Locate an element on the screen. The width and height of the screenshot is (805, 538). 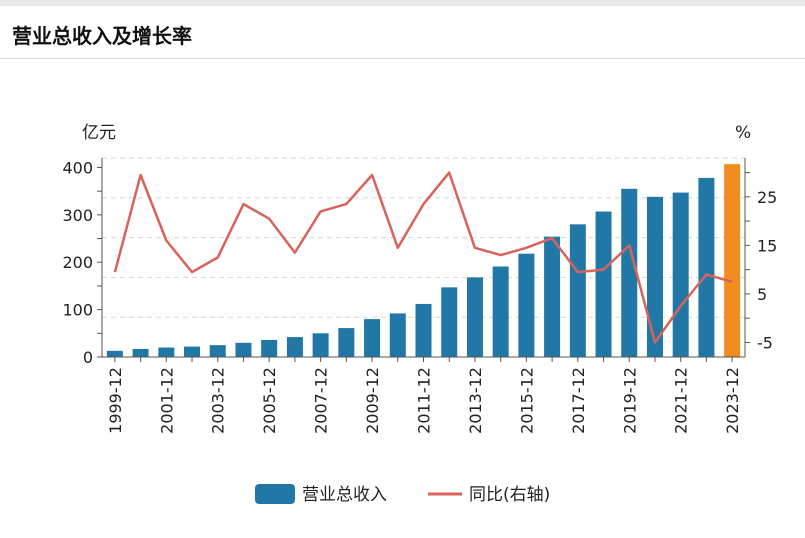
top-strip is located at coordinates (402, 3).